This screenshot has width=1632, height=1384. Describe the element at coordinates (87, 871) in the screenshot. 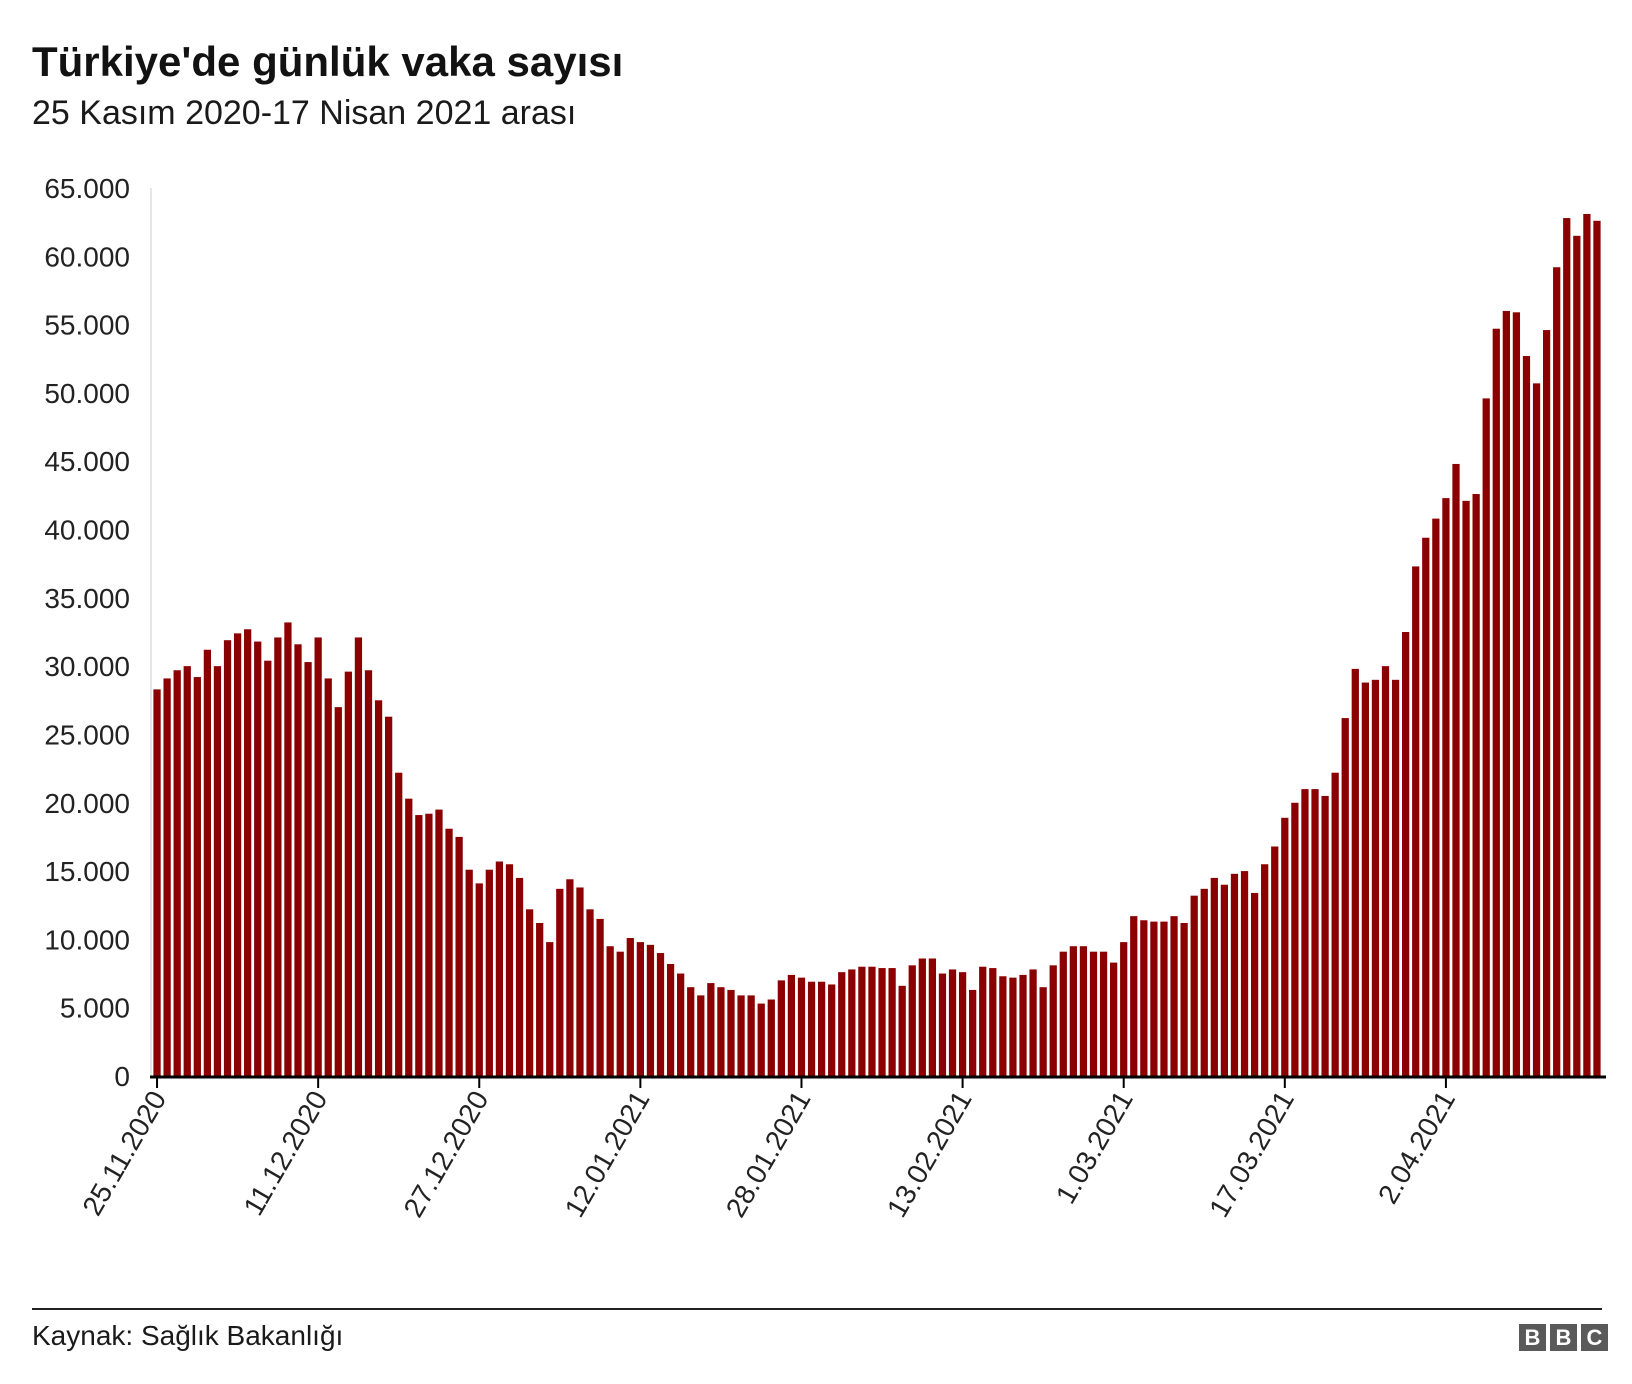

I see `y-tick-label: 15.000` at that location.